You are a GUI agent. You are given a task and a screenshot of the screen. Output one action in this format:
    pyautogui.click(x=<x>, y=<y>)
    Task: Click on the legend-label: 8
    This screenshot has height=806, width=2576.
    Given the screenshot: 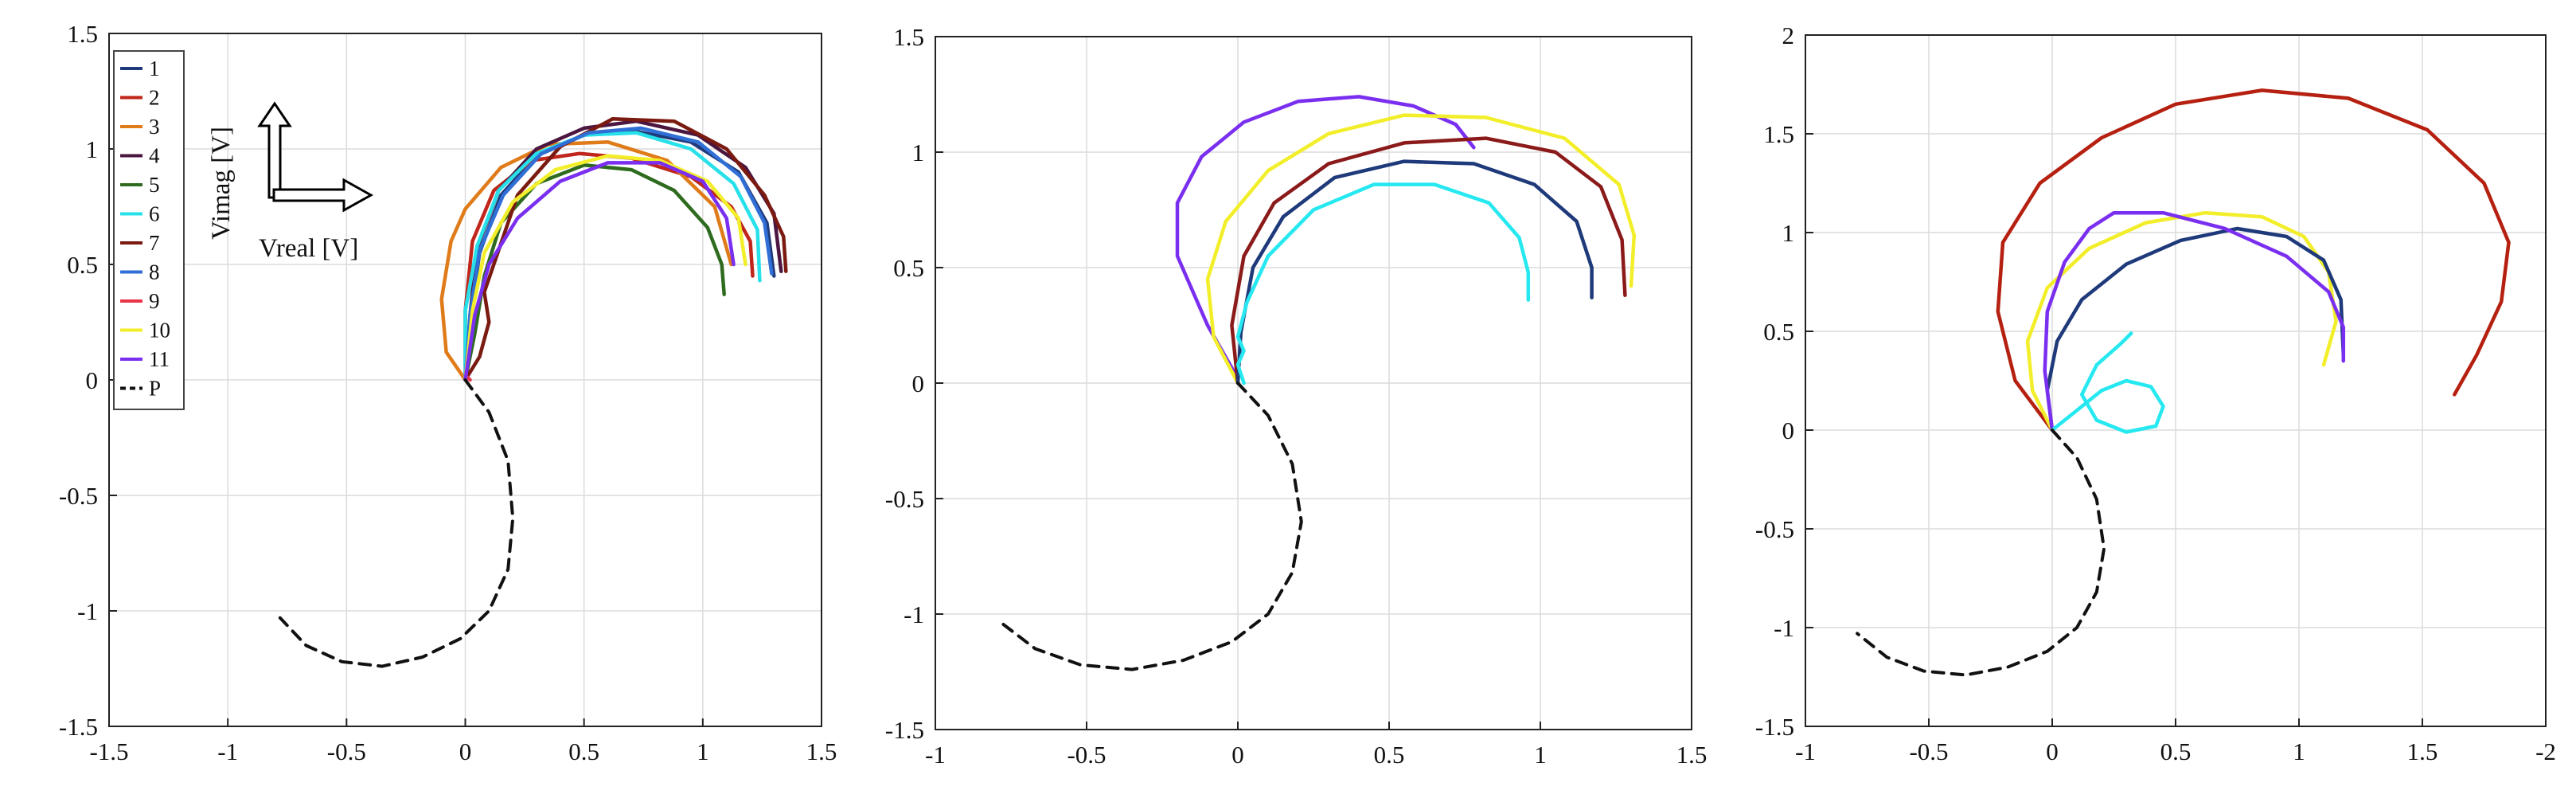 What is the action you would take?
    pyautogui.click(x=154, y=272)
    